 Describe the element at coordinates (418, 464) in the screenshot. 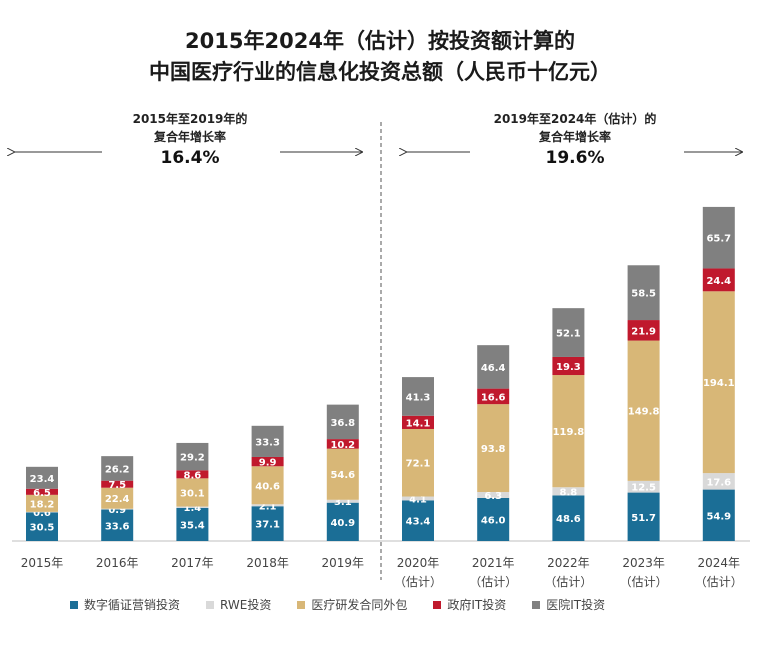

I see `data-label: 72.1` at that location.